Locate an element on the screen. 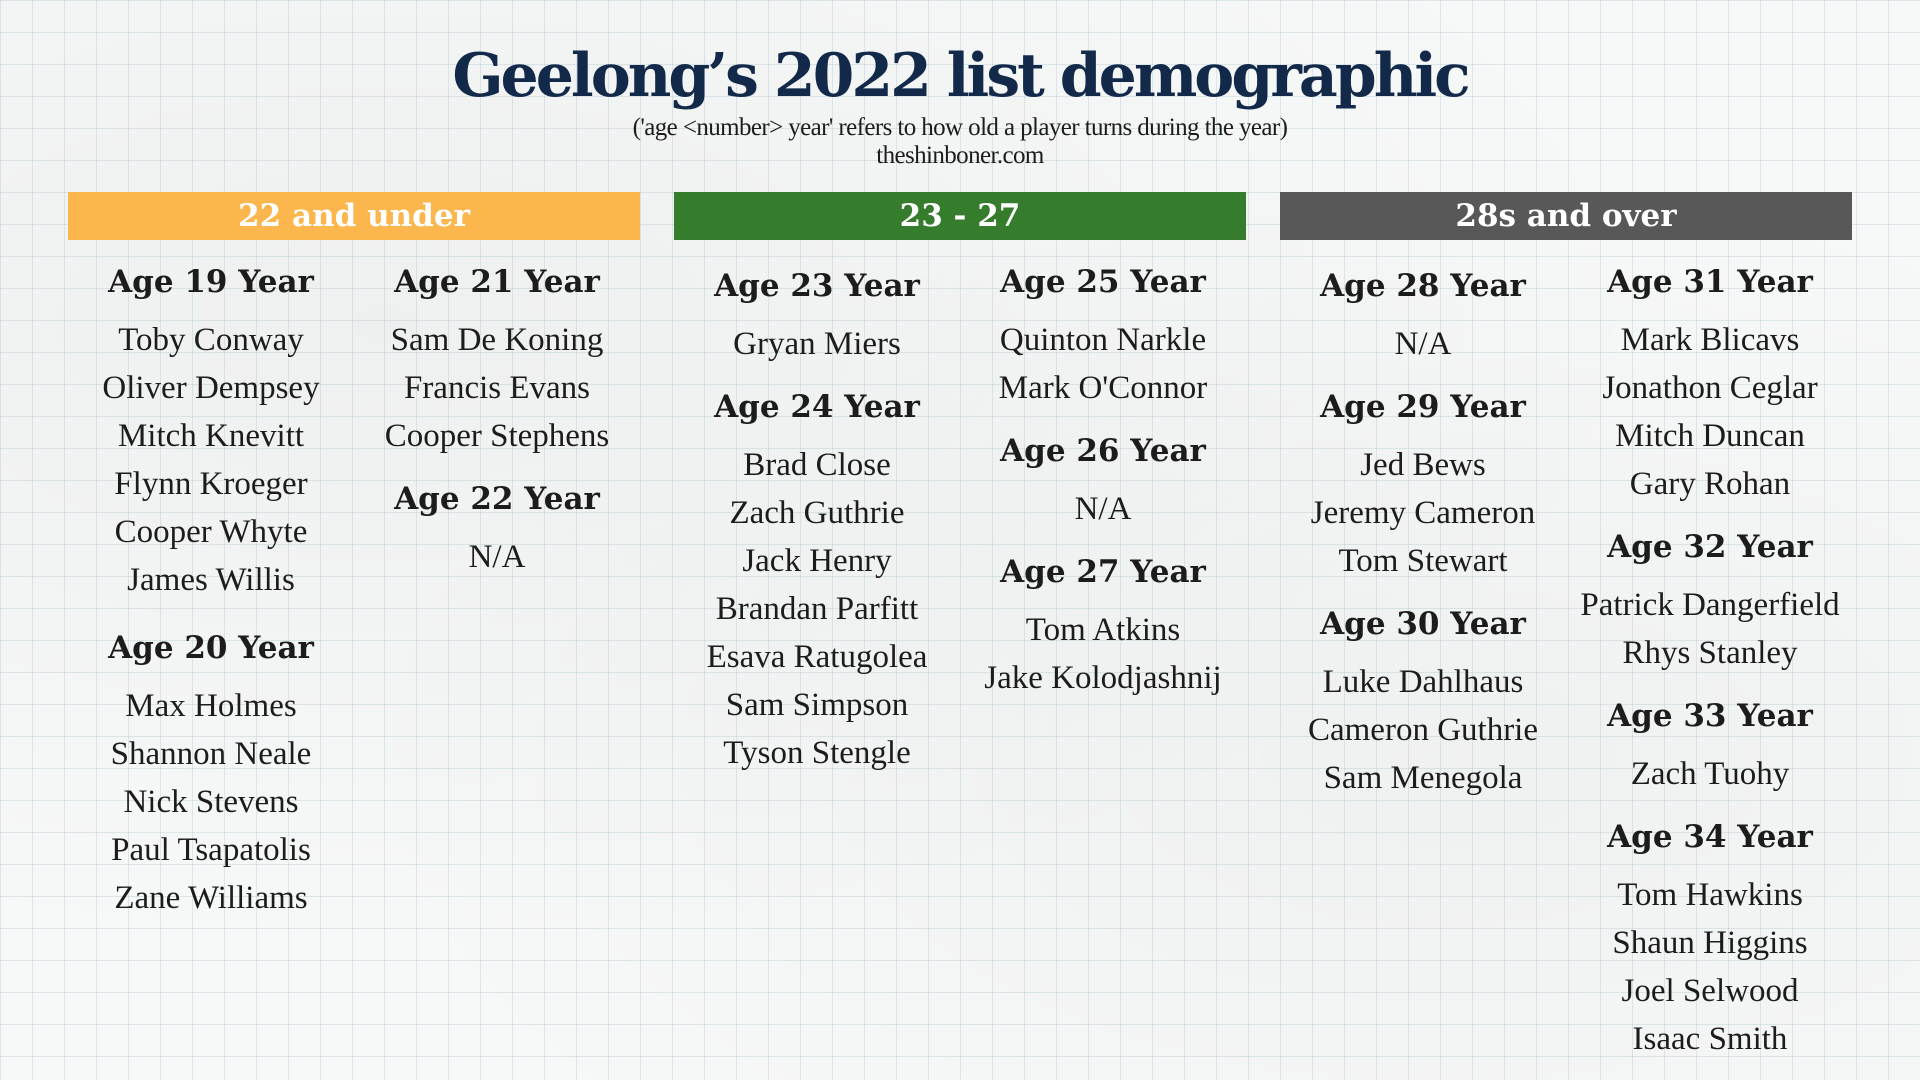 This screenshot has height=1080, width=1920. player-name: Sam Simpson is located at coordinates (817, 705).